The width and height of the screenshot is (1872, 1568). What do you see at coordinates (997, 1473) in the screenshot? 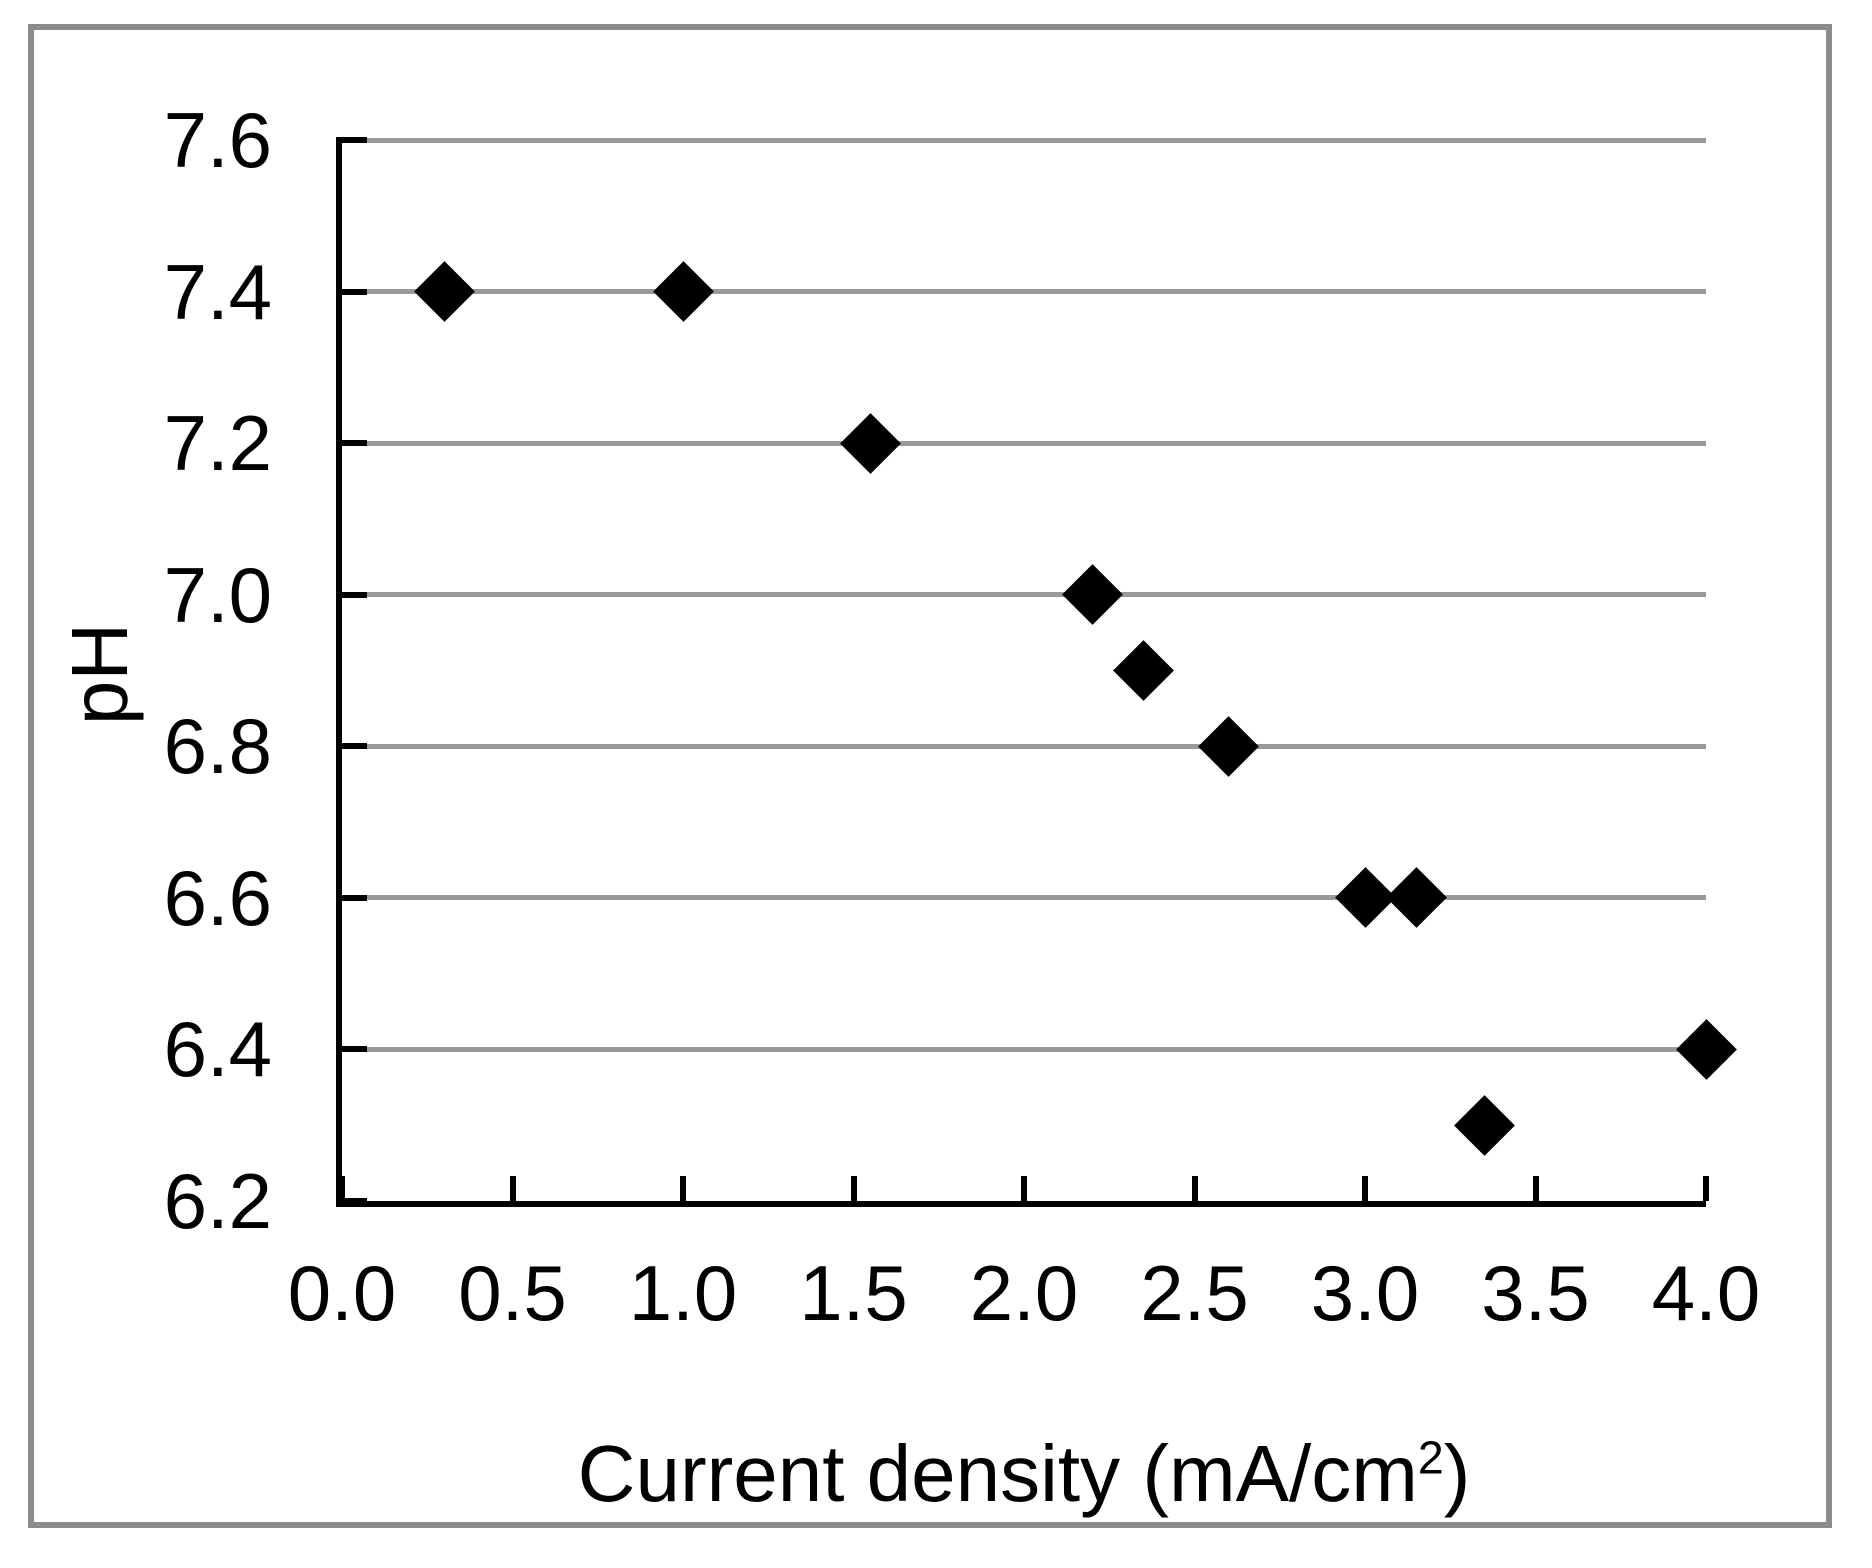
I see `x-axis-title-text: Current density (mA/cm` at bounding box center [997, 1473].